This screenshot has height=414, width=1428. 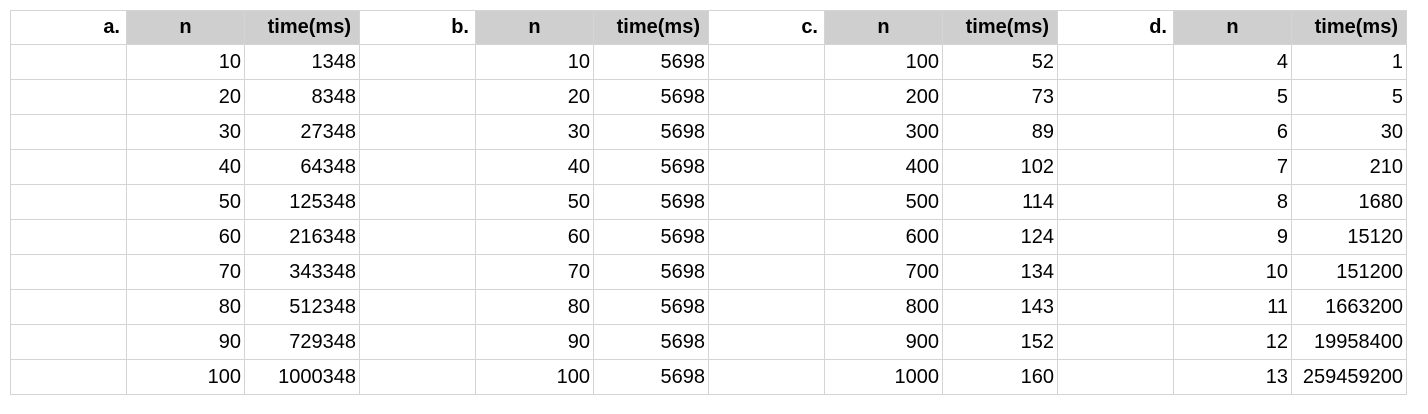 What do you see at coordinates (185, 342) in the screenshot?
I see `cell-n: 90` at bounding box center [185, 342].